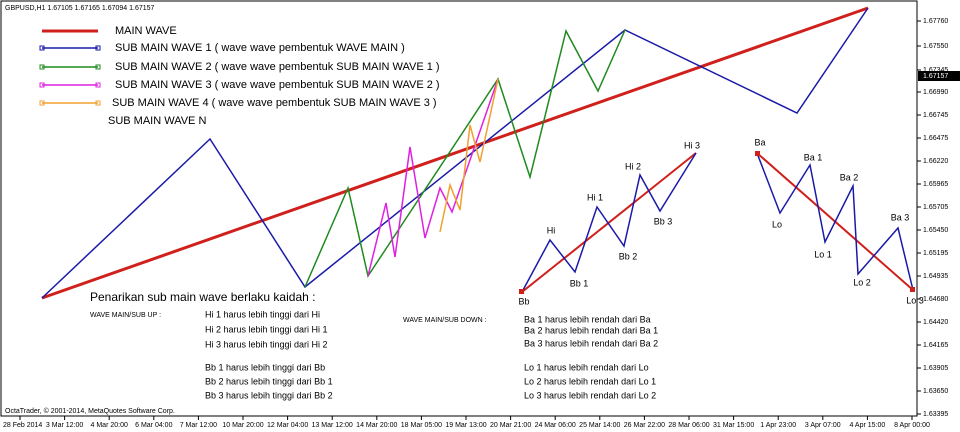  I want to click on point-label: Lo 3, so click(915, 300).